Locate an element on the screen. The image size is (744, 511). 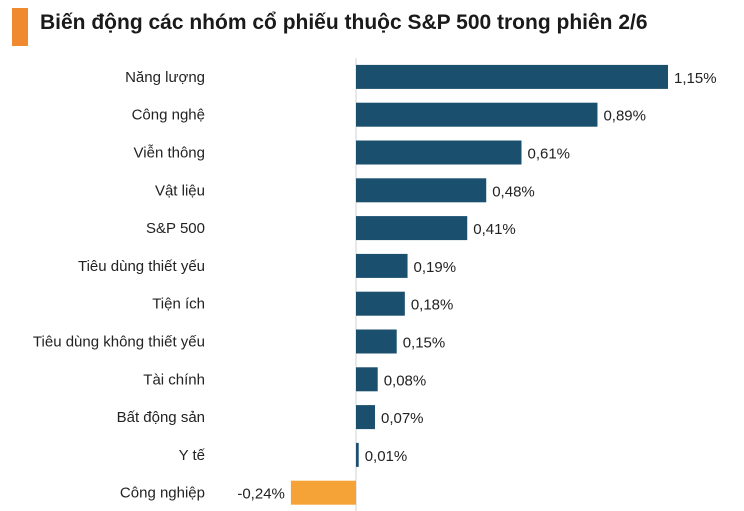
category-label: Công nghệ is located at coordinates (168, 115).